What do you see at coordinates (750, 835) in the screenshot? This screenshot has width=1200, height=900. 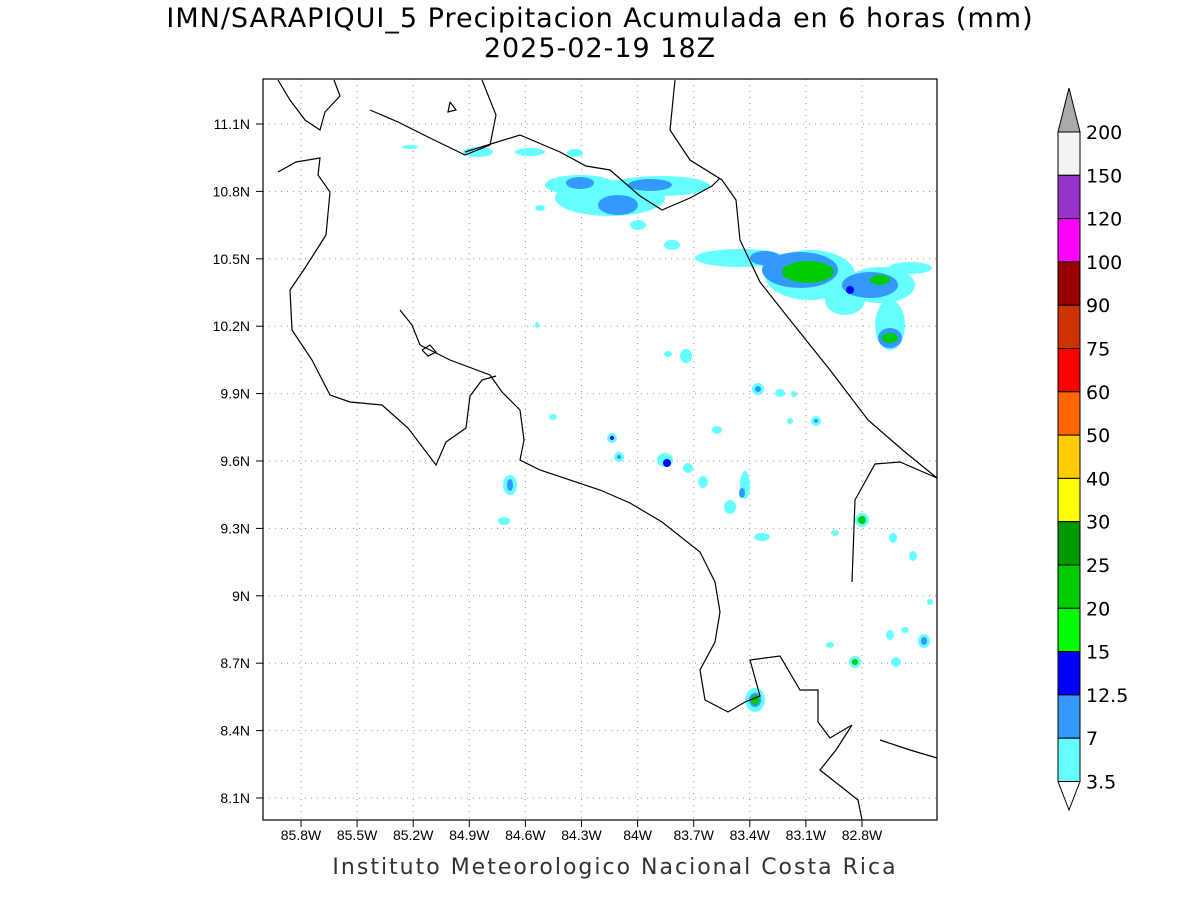 I see `lon-tick-label: 83.4W` at bounding box center [750, 835].